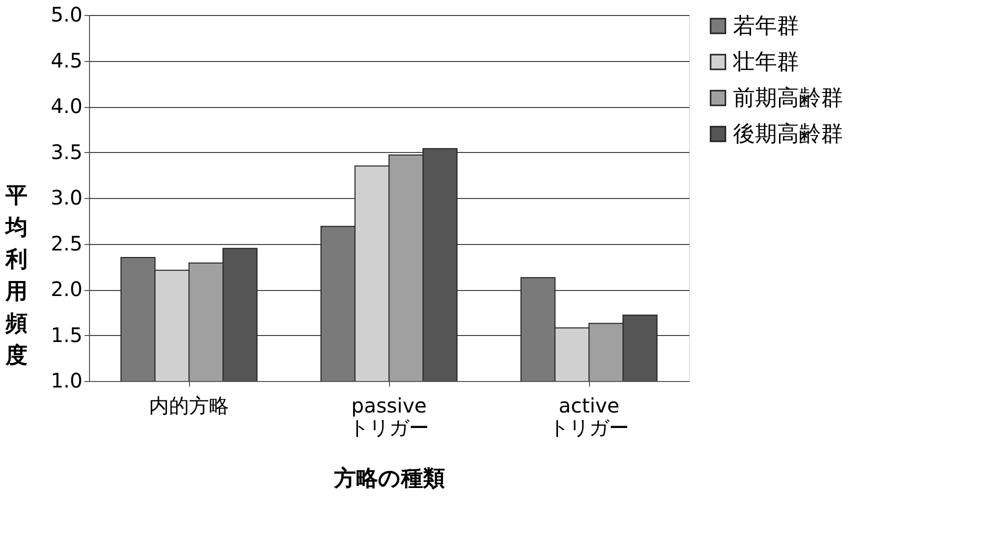  What do you see at coordinates (66, 14) in the screenshot?
I see `y-tick-label: 5.0` at bounding box center [66, 14].